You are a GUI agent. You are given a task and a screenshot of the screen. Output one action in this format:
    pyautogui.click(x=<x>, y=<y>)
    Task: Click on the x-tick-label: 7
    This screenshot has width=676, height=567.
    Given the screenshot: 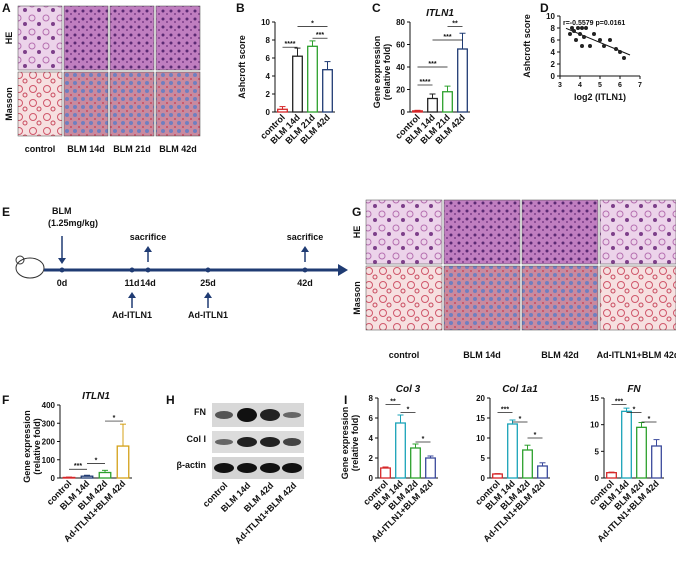 What is the action you would take?
    pyautogui.click(x=640, y=85)
    